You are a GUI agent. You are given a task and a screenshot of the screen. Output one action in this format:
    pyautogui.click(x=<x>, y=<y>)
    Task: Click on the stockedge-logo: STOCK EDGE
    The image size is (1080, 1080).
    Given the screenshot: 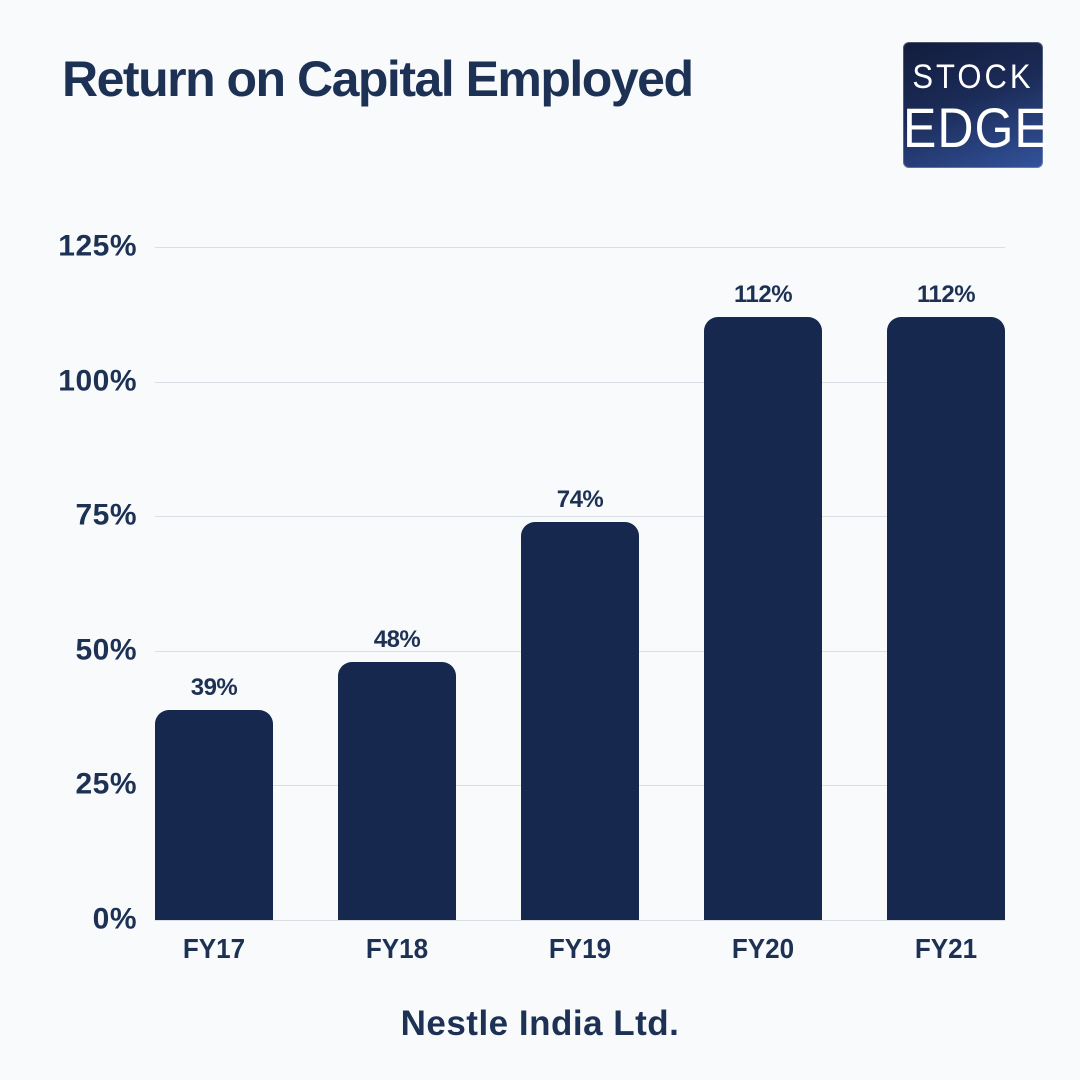 What is the action you would take?
    pyautogui.click(x=976, y=105)
    